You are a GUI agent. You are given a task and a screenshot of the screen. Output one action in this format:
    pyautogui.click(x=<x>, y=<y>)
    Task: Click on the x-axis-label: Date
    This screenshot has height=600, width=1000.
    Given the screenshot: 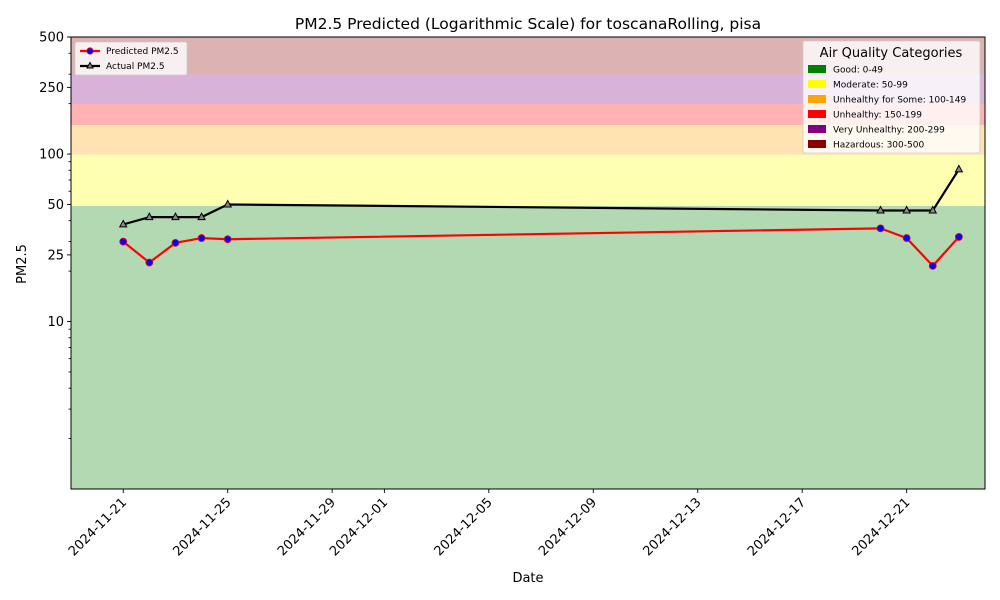 What is the action you would take?
    pyautogui.click(x=527, y=578)
    